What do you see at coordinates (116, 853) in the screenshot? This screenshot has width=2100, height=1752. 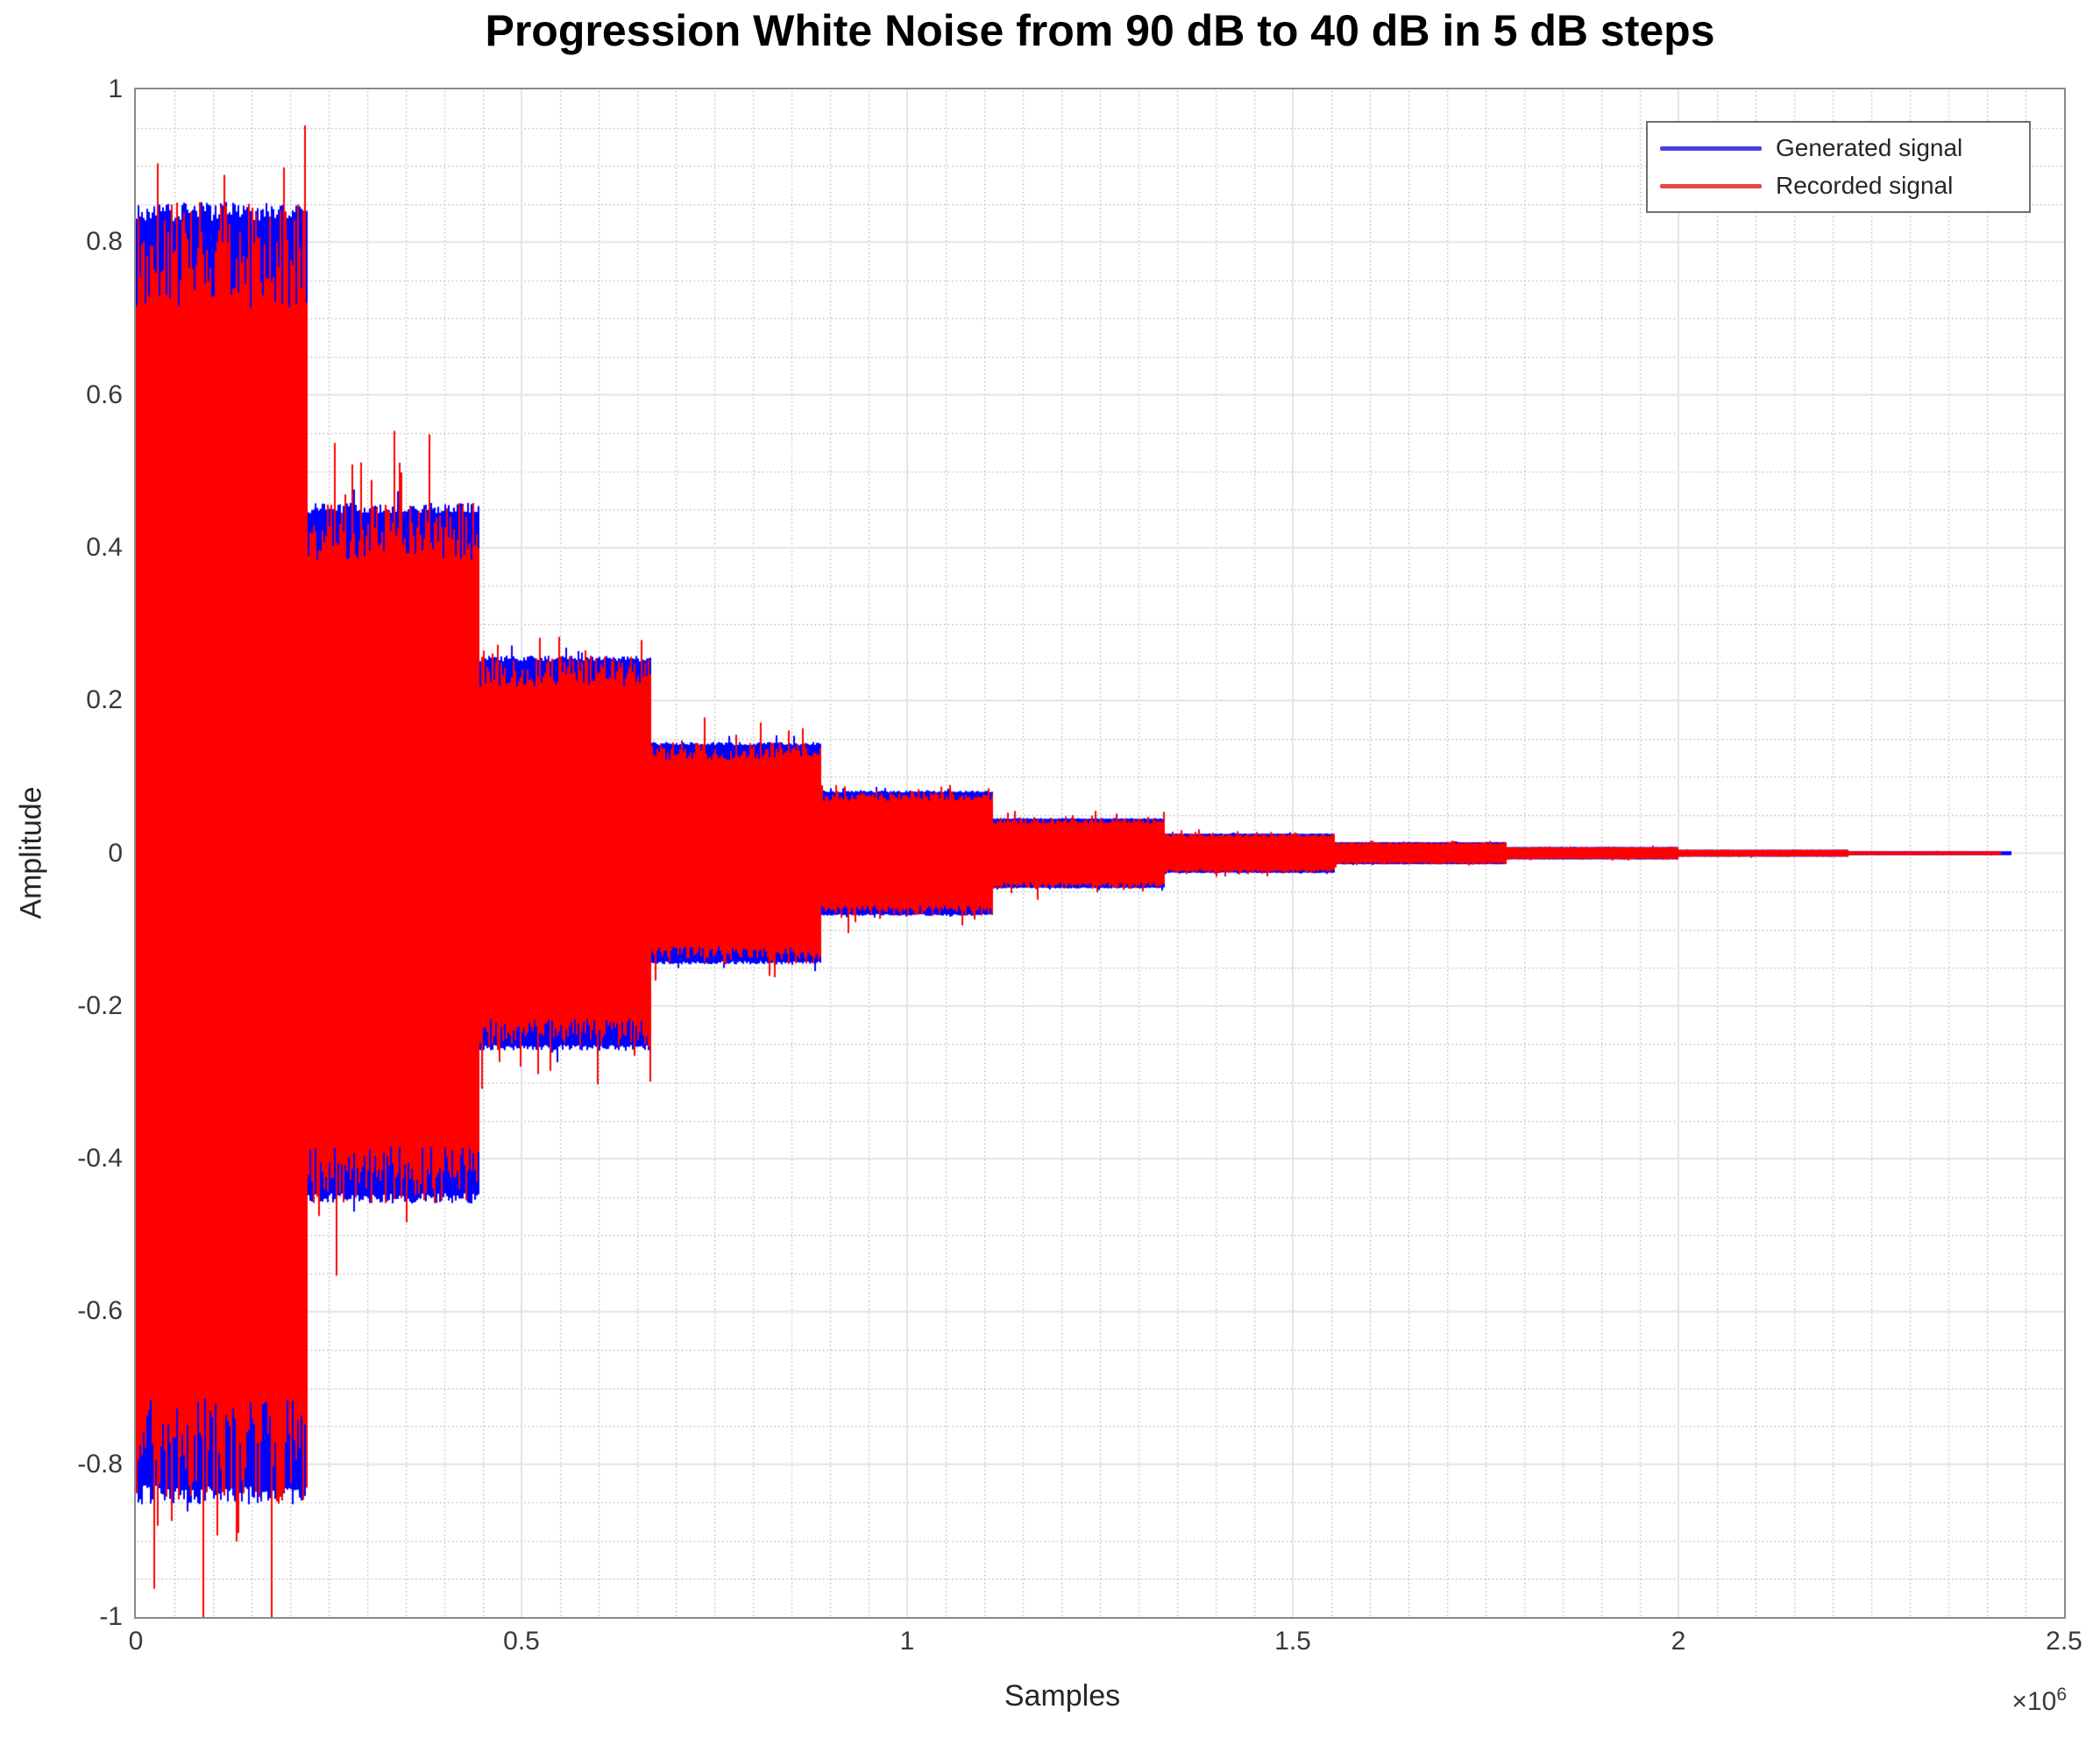 I see `y-tick-label: 0` at bounding box center [116, 853].